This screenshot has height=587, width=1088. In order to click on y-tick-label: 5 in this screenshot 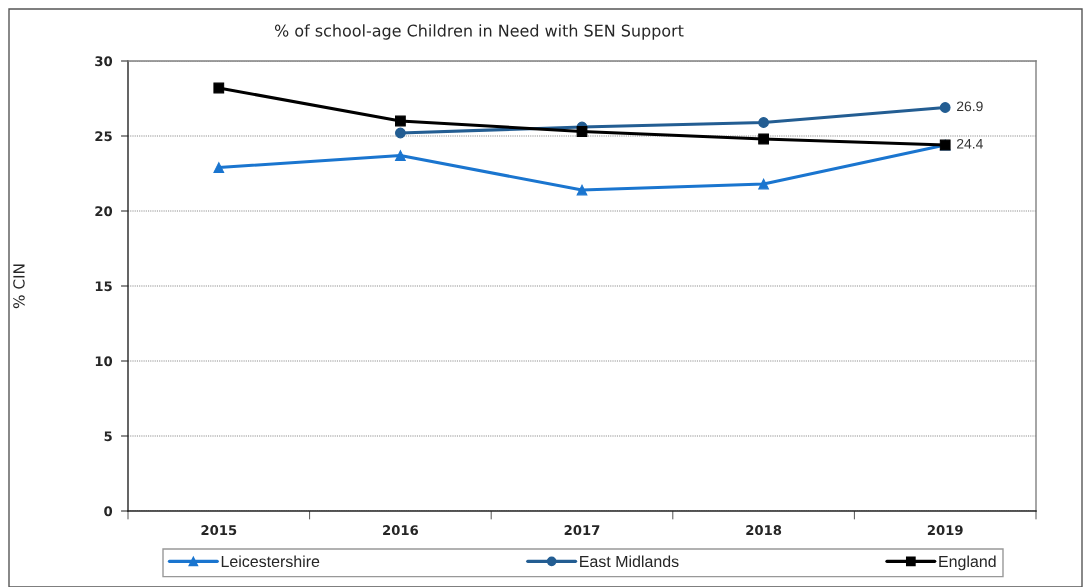, I will do `click(108, 436)`.